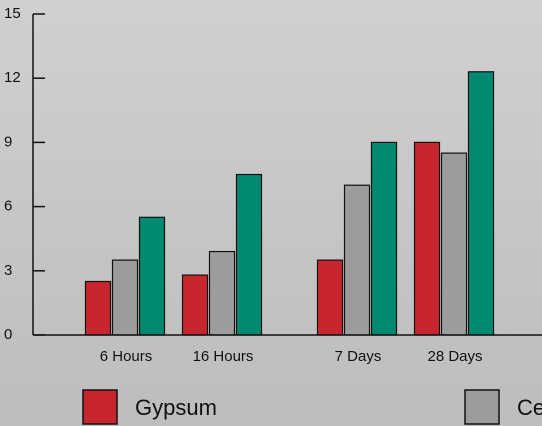 The width and height of the screenshot is (542, 426). I want to click on y-tick-label: 0, so click(8, 334).